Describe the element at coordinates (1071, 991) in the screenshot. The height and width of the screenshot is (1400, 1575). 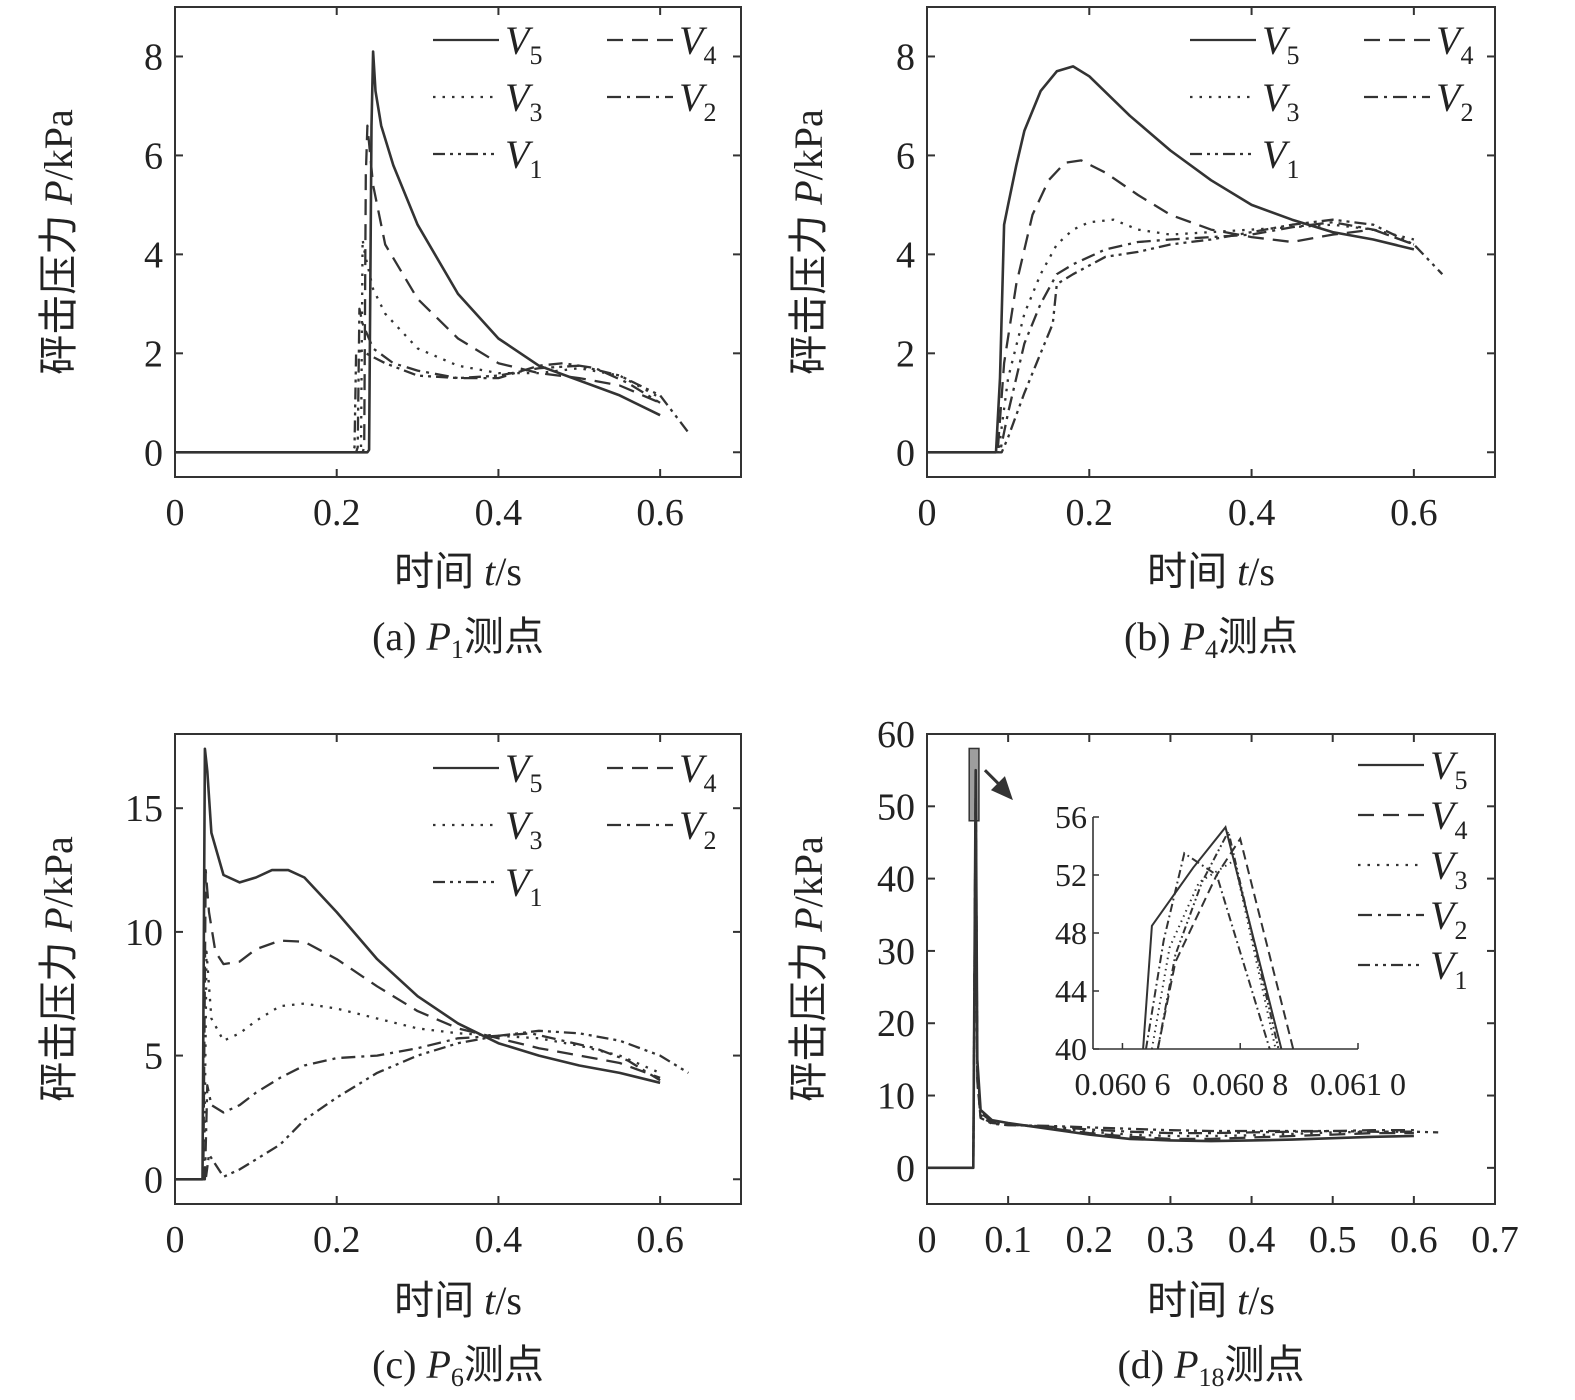
I see `inset-y-tick-label: 44` at that location.